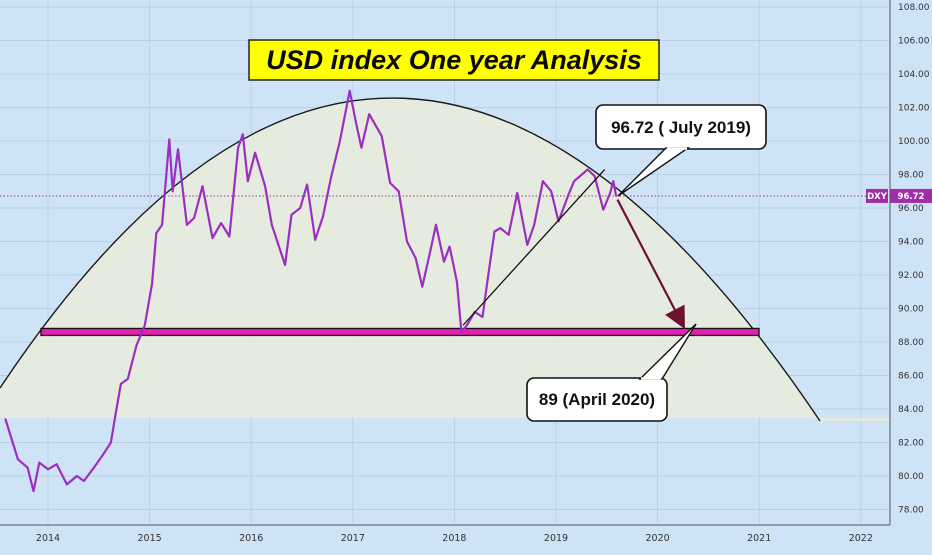  Describe the element at coordinates (911, 310) in the screenshot. I see `y-tick-label: 90.00` at that location.